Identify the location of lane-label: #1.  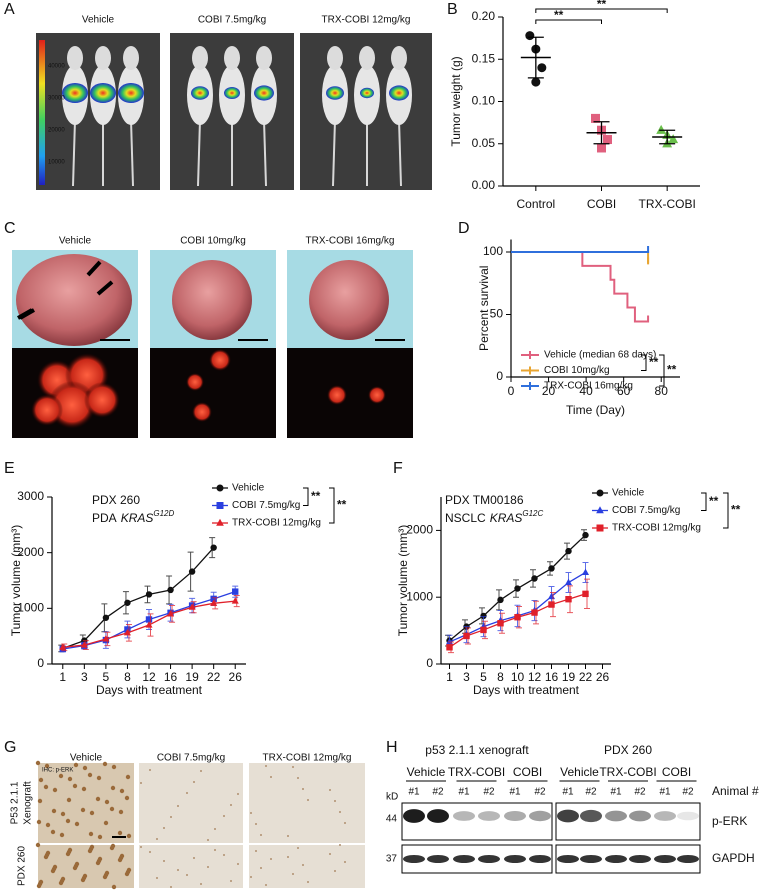
(568, 792).